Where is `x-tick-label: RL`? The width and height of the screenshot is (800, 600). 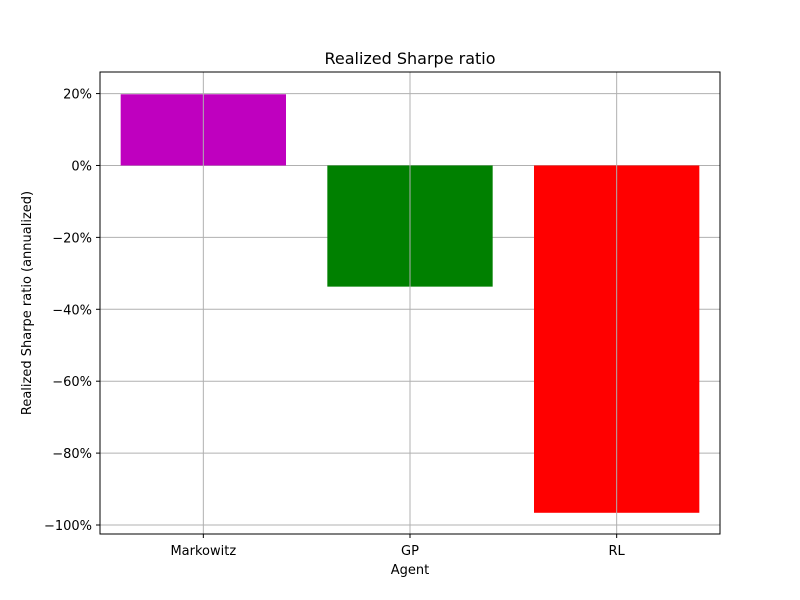 x-tick-label: RL is located at coordinates (617, 551).